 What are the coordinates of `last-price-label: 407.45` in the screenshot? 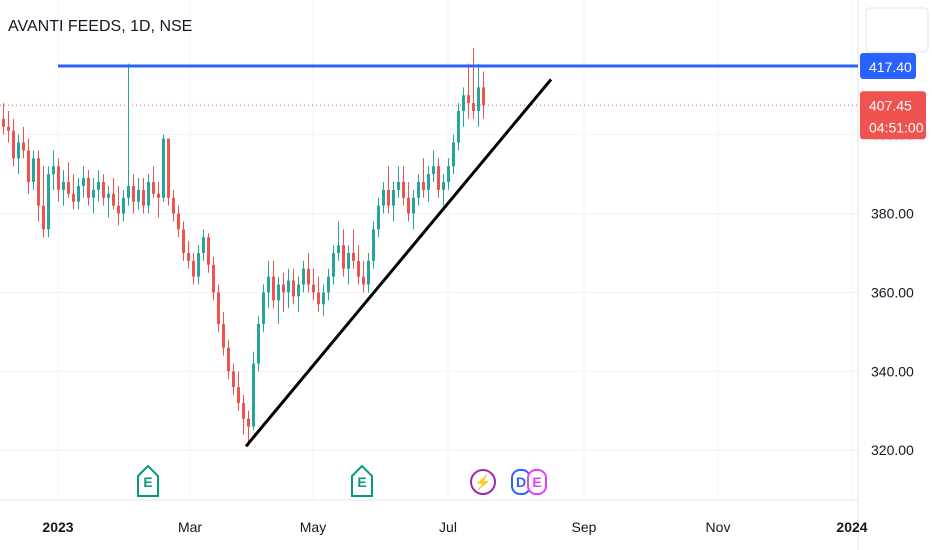 It's located at (890, 105).